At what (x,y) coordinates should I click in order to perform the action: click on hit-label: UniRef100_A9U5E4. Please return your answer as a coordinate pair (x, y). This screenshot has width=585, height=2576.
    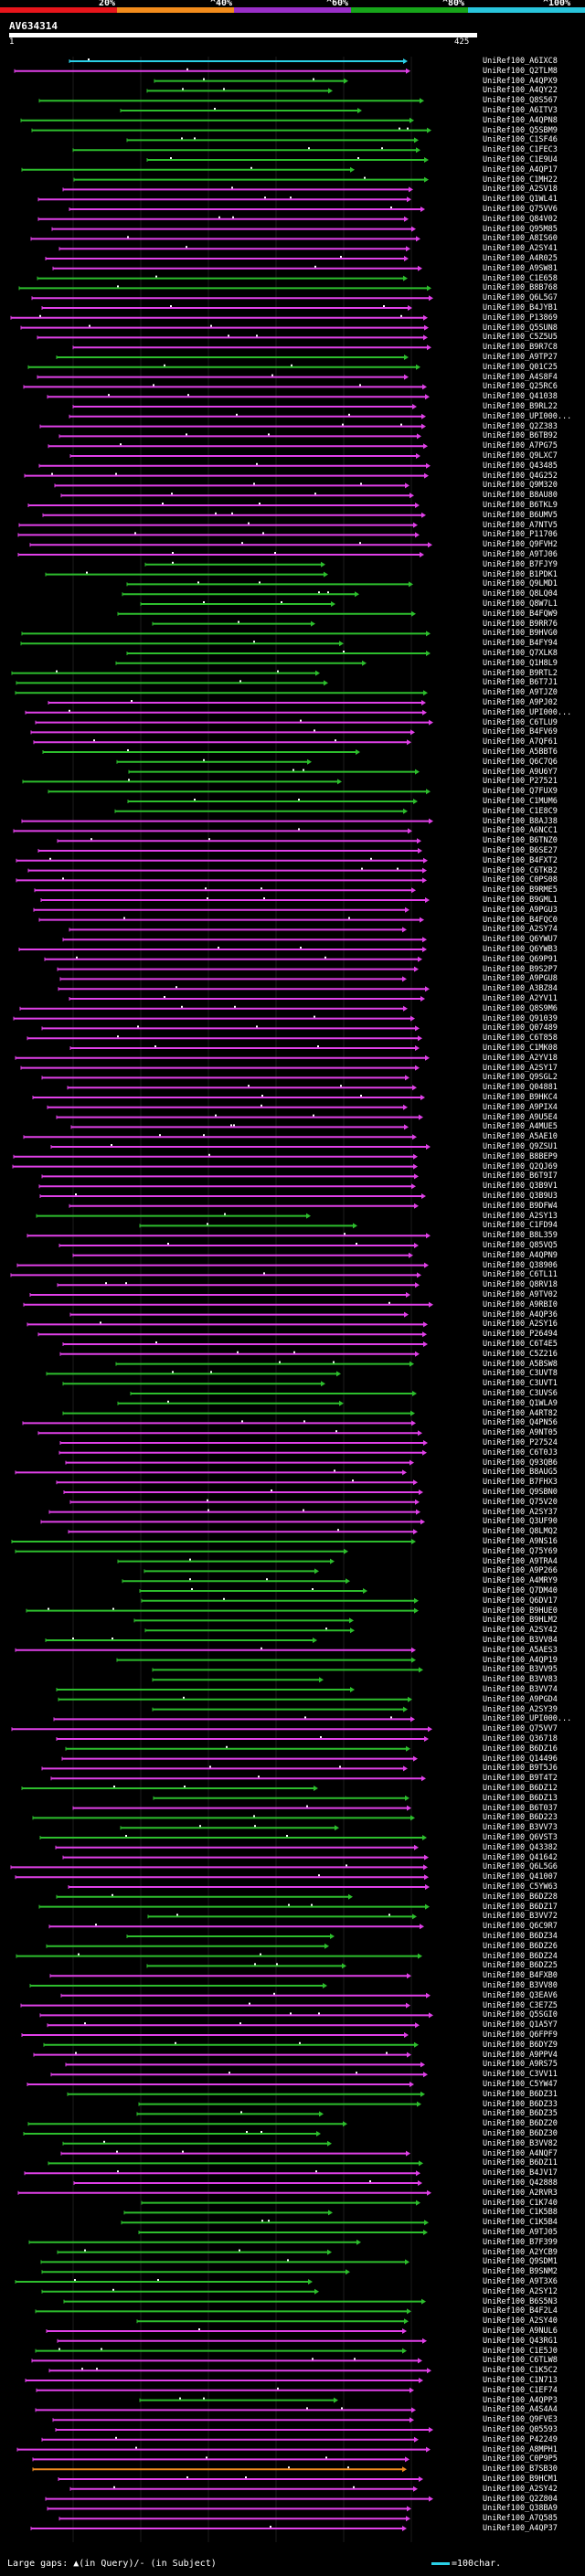
    Looking at the image, I should click on (520, 1117).